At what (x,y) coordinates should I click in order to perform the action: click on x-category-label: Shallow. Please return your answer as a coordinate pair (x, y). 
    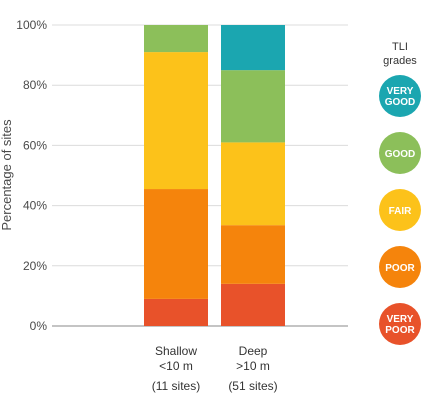
    Looking at the image, I should click on (176, 351).